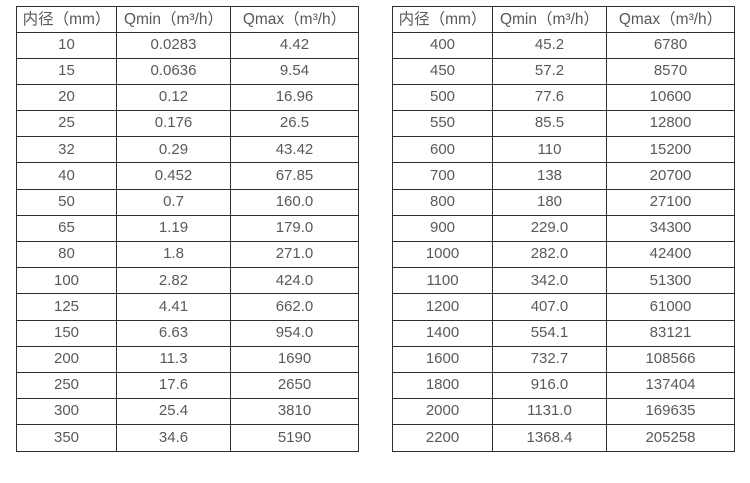 The height and width of the screenshot is (483, 750). Describe the element at coordinates (549, 228) in the screenshot. I see `table-cell: 229.0` at that location.